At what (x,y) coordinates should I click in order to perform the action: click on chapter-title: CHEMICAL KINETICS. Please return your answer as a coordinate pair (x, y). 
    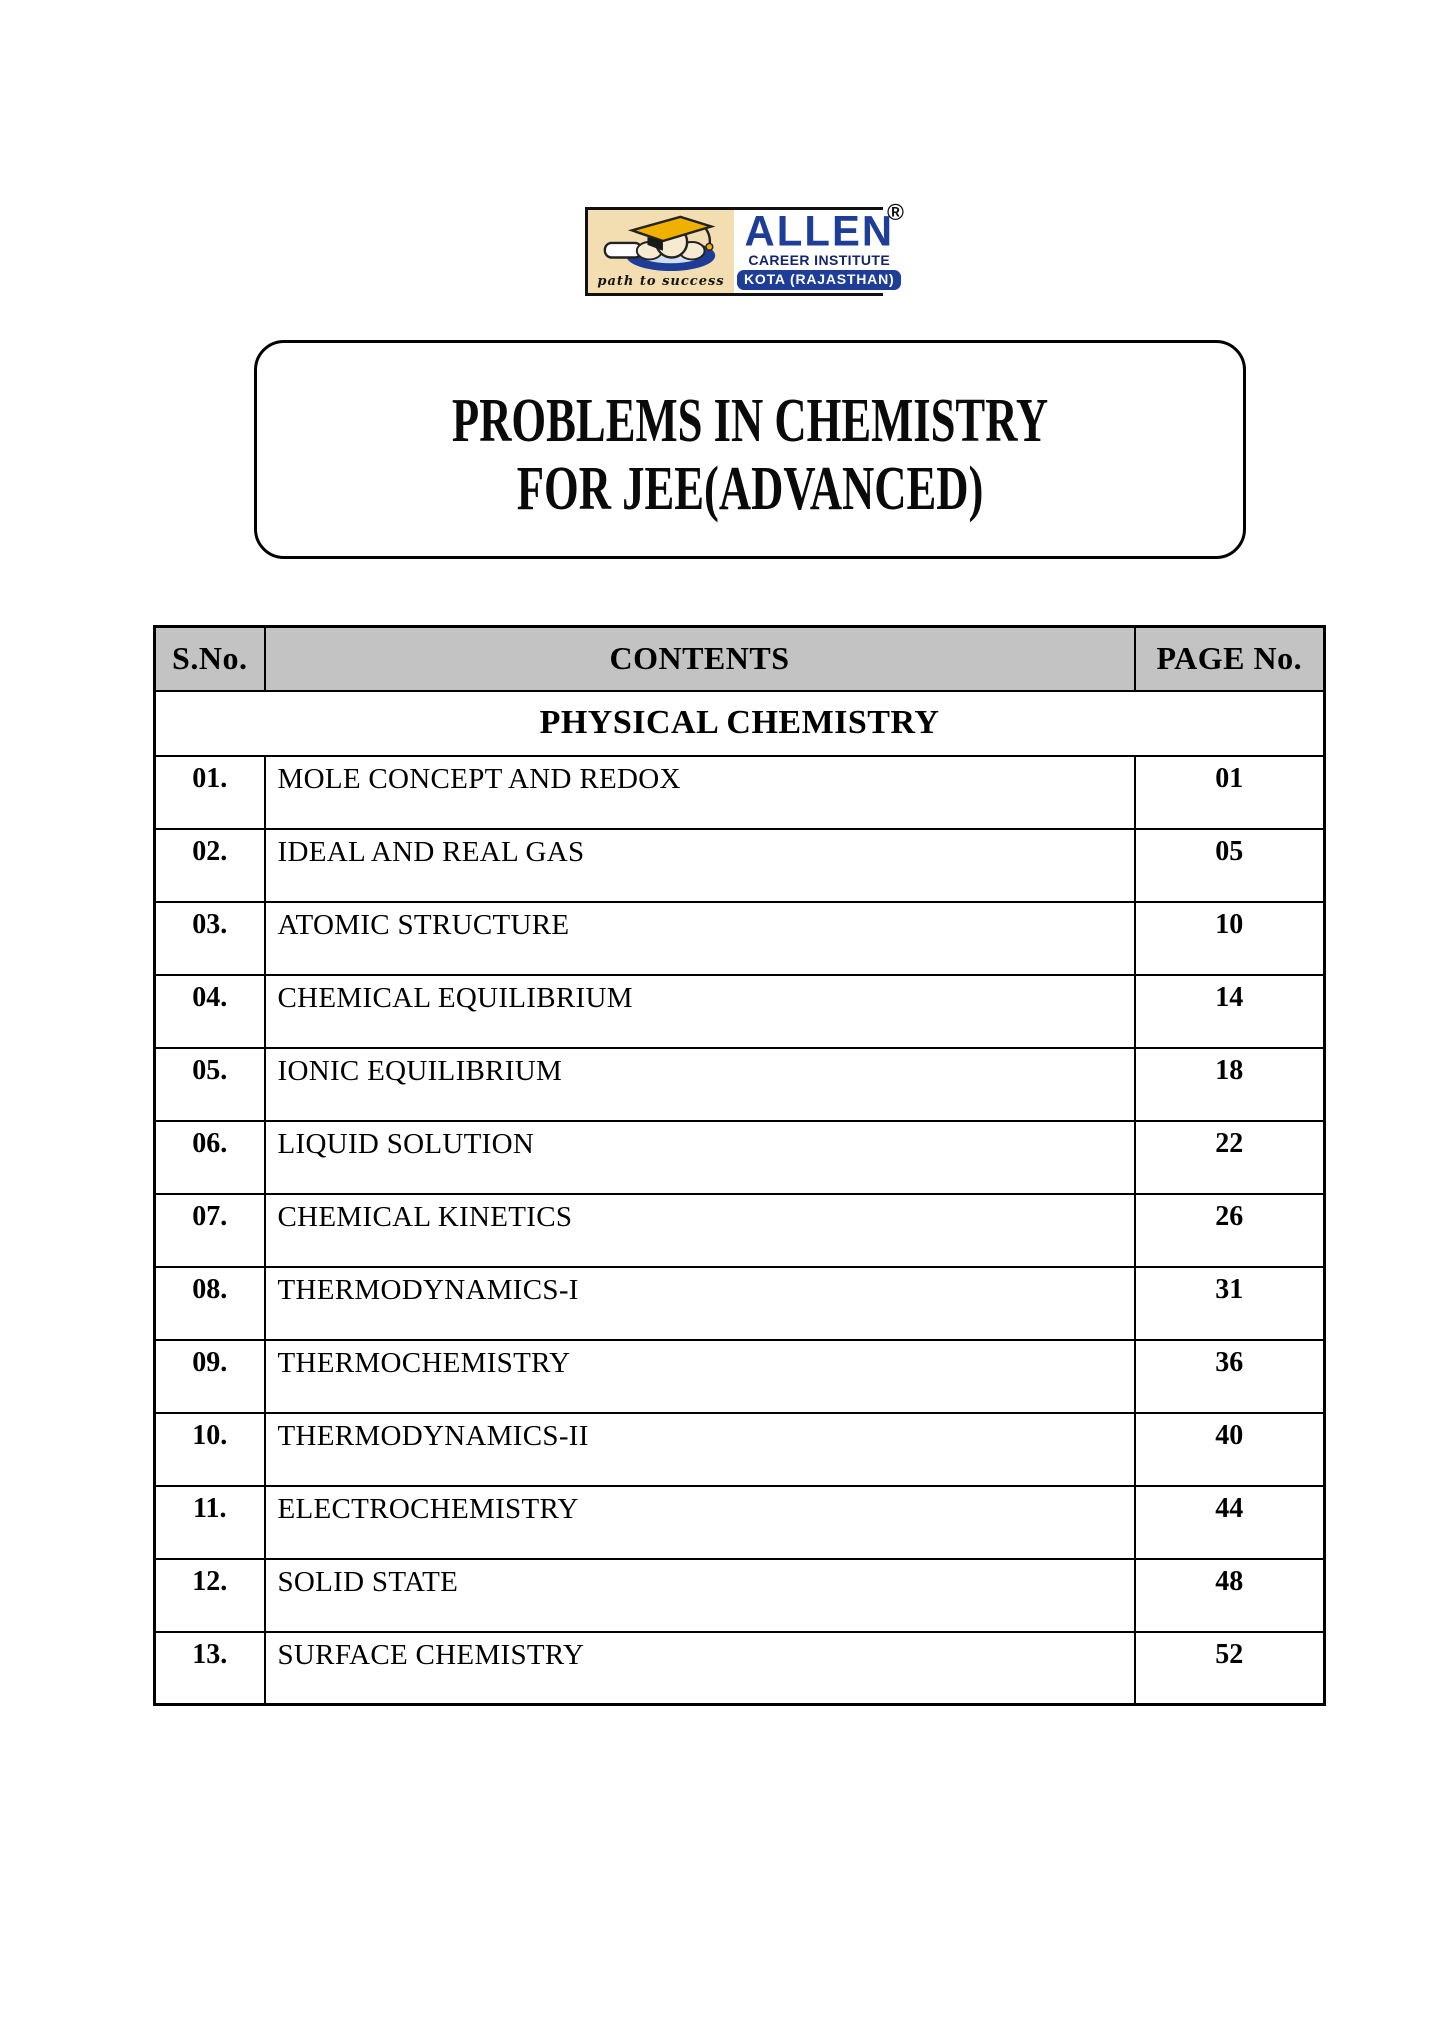
    Looking at the image, I should click on (699, 1230).